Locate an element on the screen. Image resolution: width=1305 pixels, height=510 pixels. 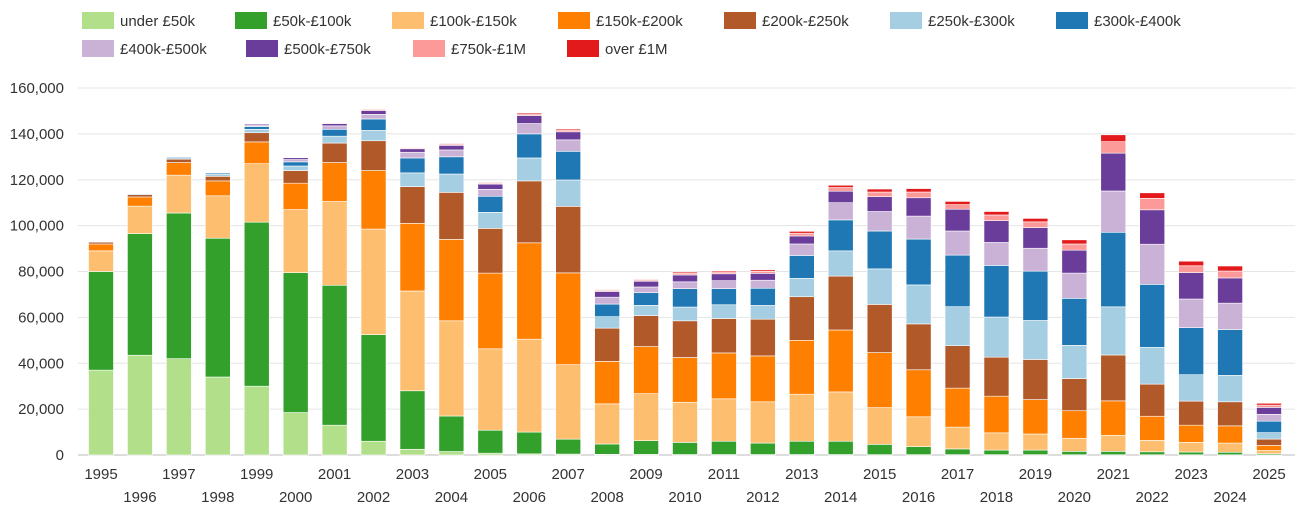
legend-item: £250k-£300k is located at coordinates (952, 21).